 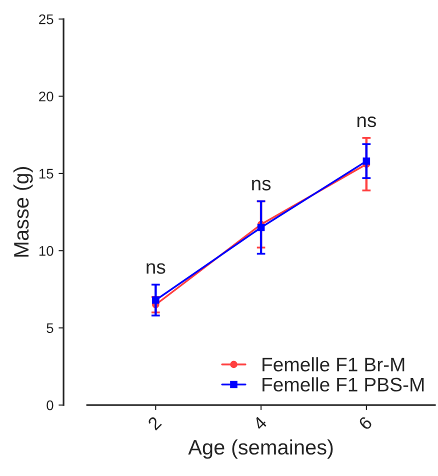 What do you see at coordinates (260, 423) in the screenshot?
I see `x-tick-label: 4` at bounding box center [260, 423].